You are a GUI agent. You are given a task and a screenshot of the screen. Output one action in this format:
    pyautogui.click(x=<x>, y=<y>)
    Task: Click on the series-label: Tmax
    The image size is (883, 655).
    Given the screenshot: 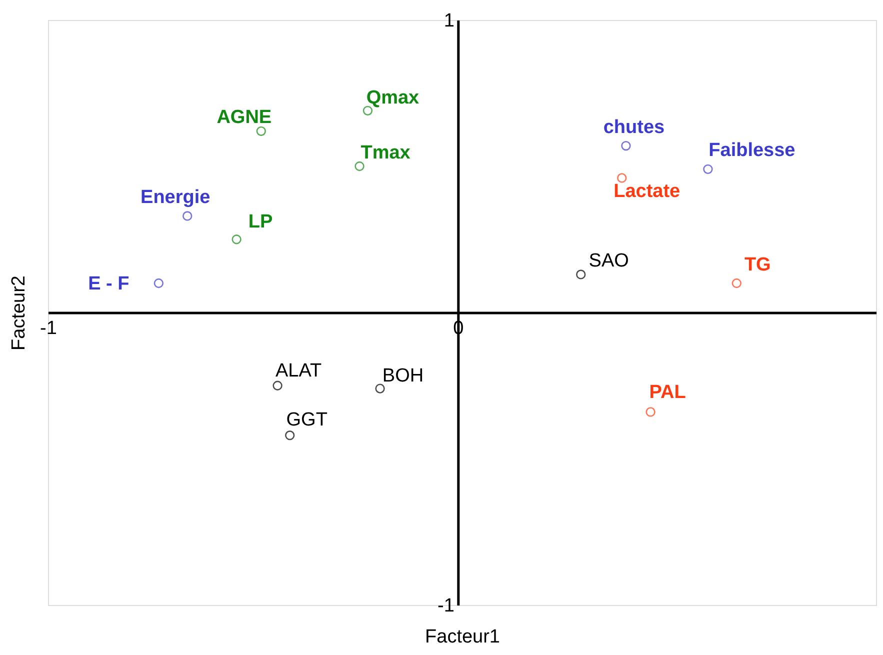 What is the action you would take?
    pyautogui.click(x=385, y=153)
    